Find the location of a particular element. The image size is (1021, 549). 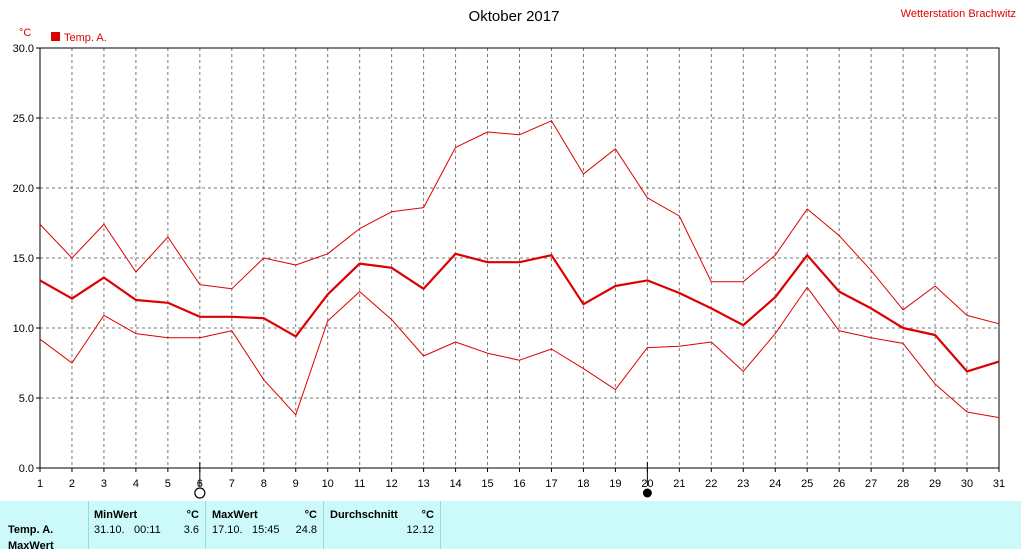

min-header: MinWert is located at coordinates (116, 515).